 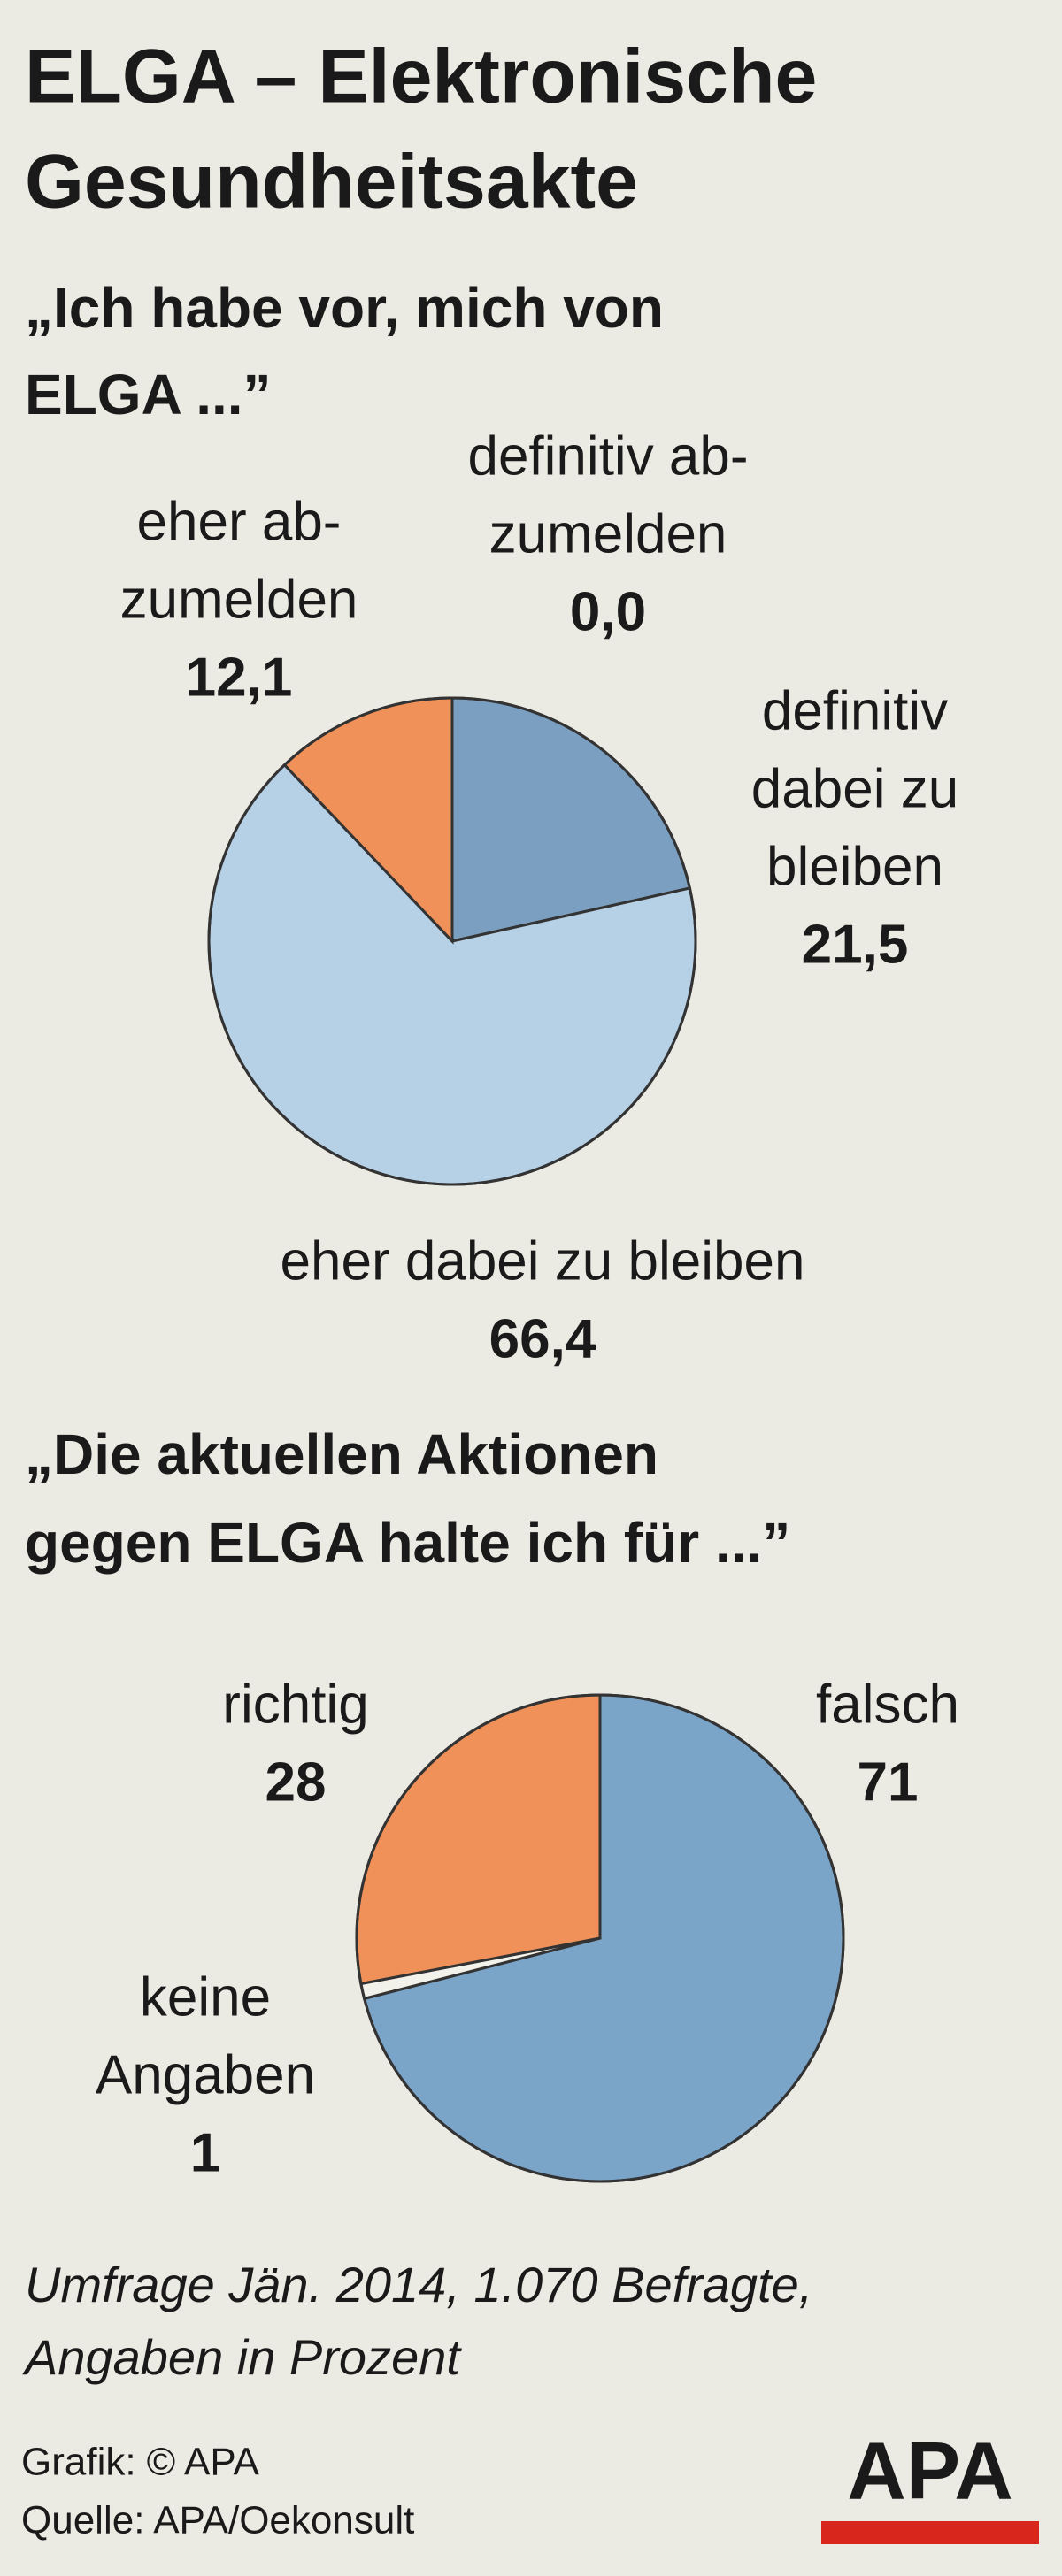 I want to click on slice-label: dabei zu, so click(x=855, y=788).